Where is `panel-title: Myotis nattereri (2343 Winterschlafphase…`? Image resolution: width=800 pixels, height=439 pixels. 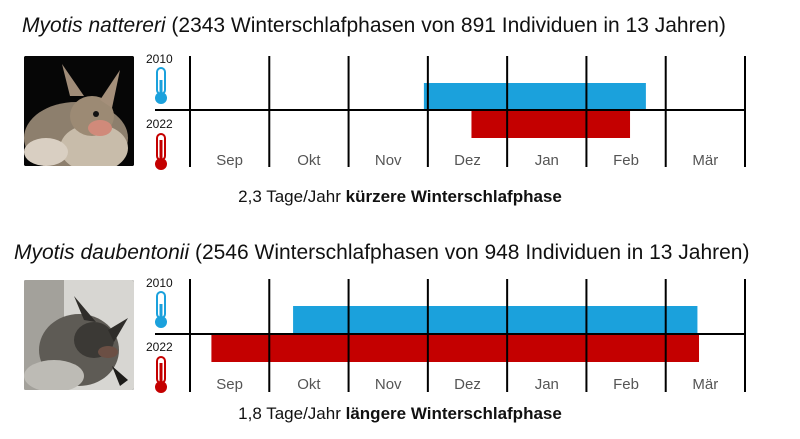
panel-title: Myotis nattereri (2343 Winterschlafphase… is located at coordinates (374, 26).